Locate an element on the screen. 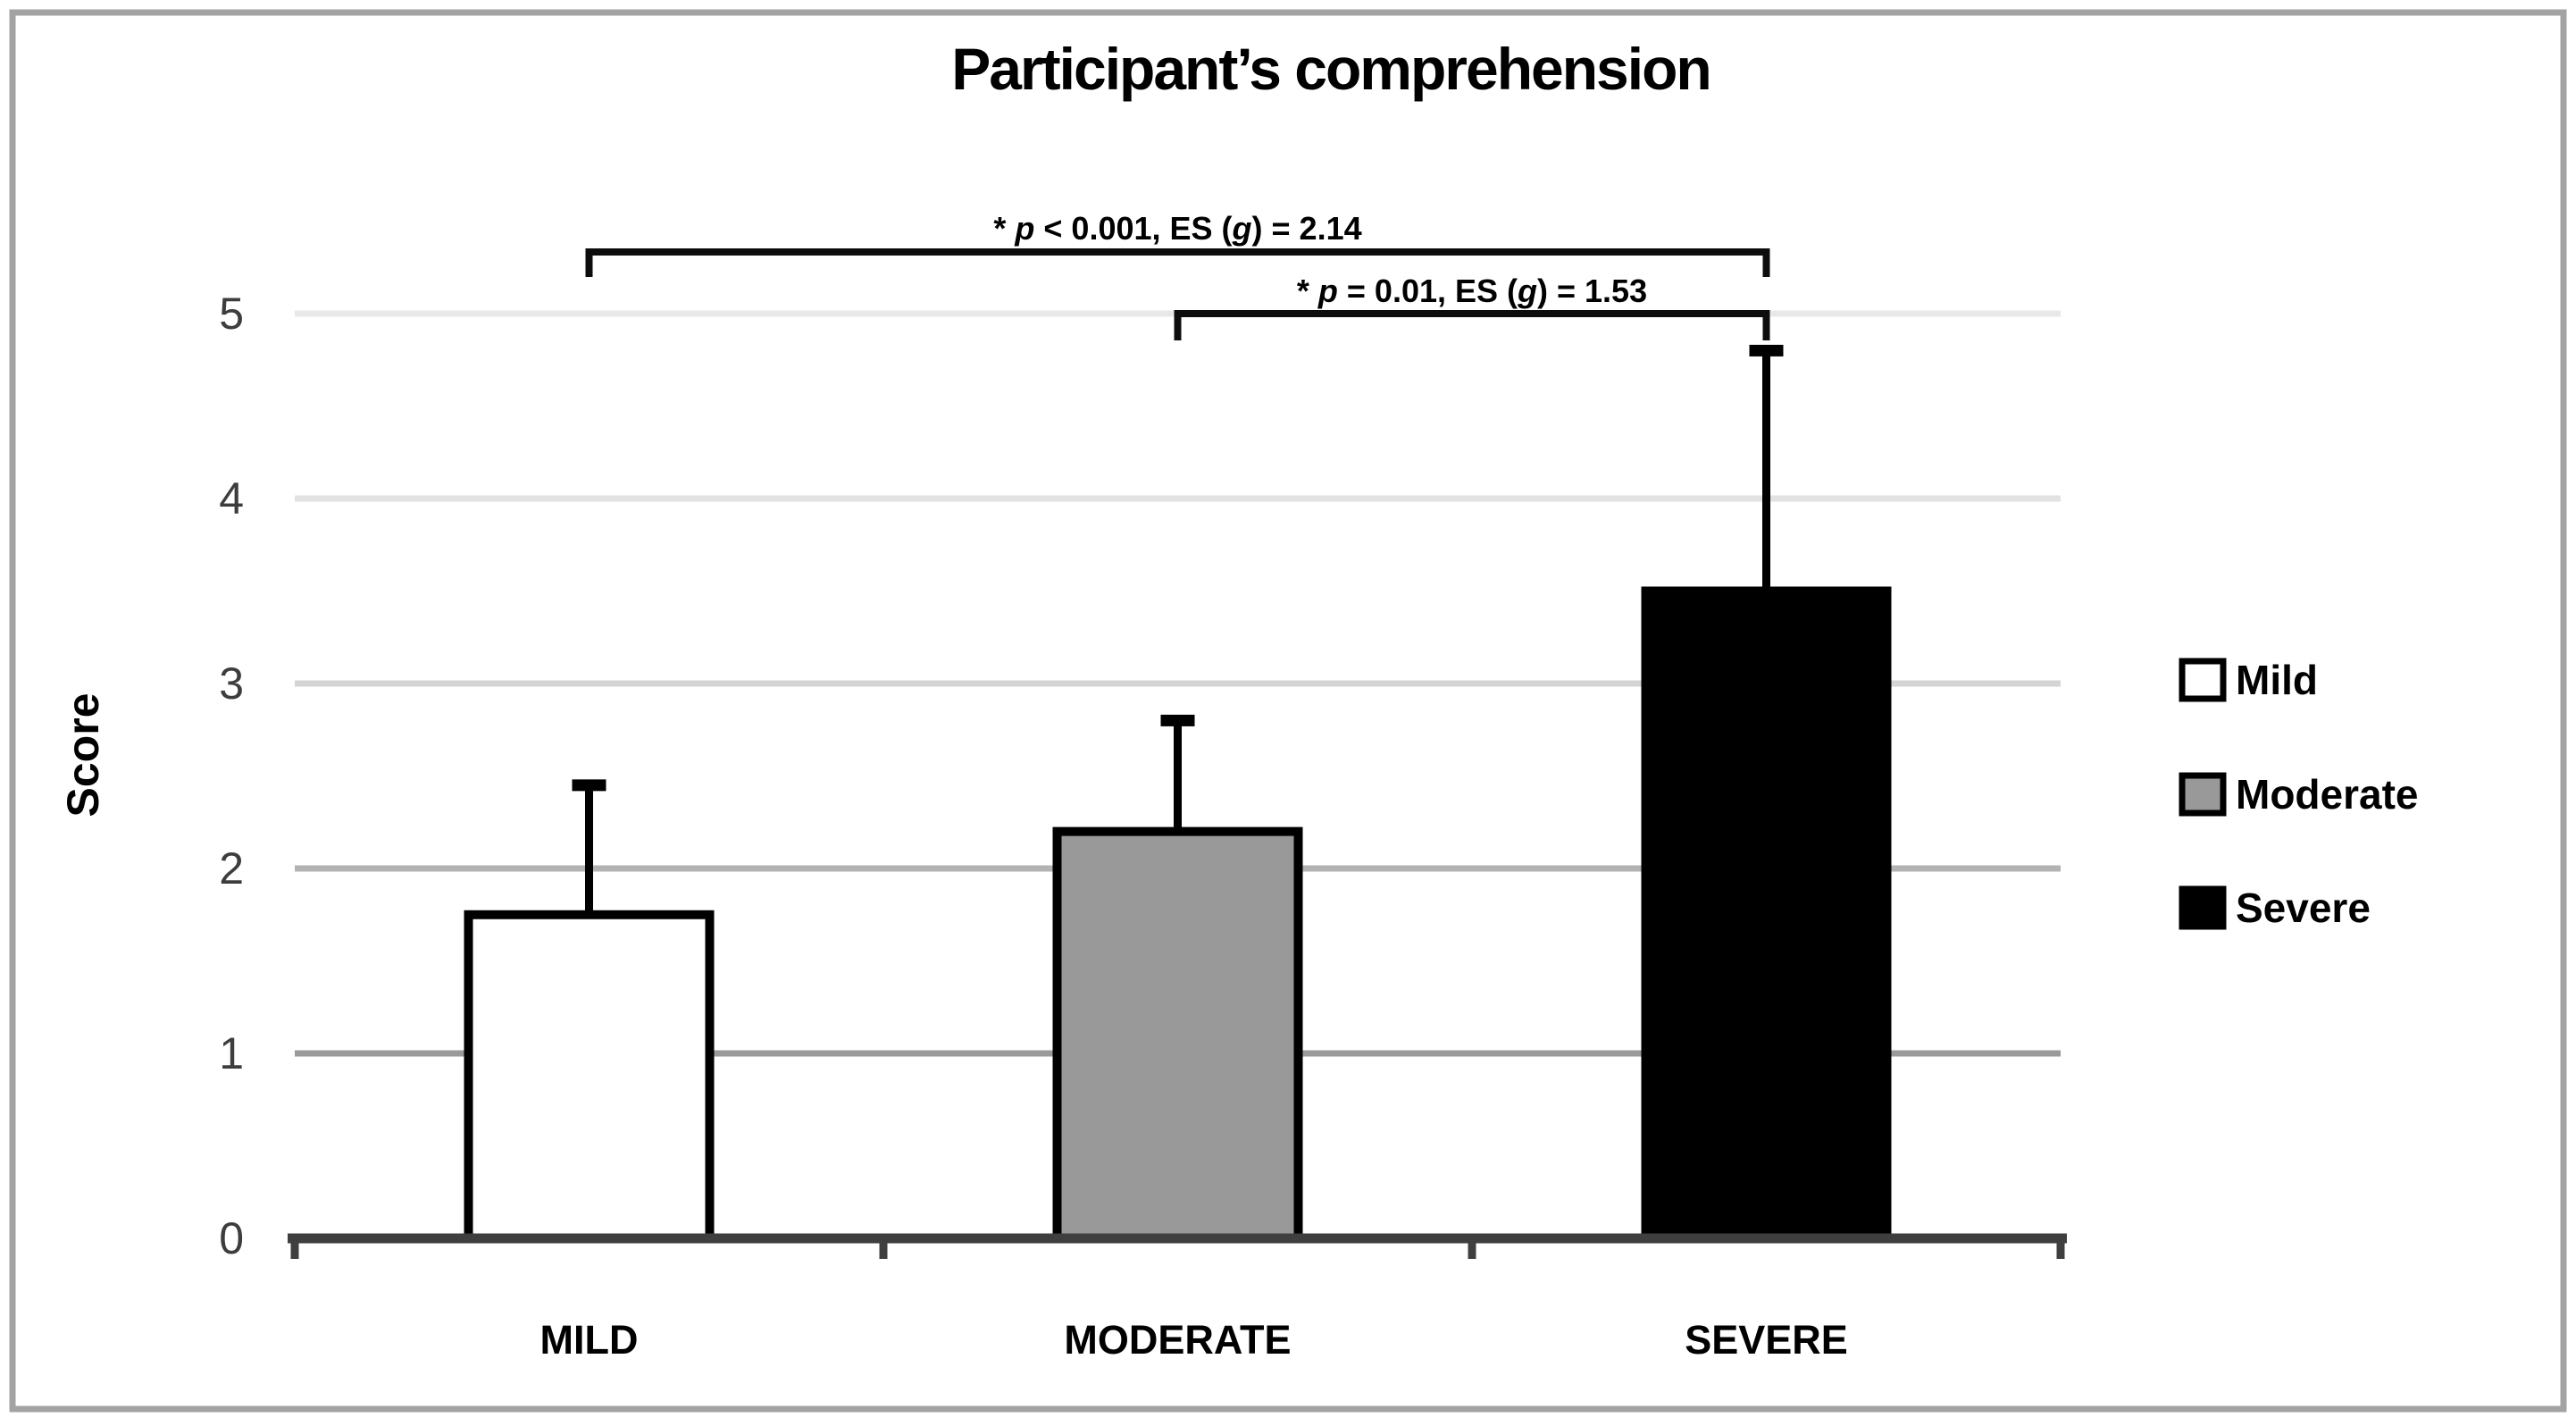  y-axis-tick-labels: 0 1 2 3 4 5 is located at coordinates (232, 776).